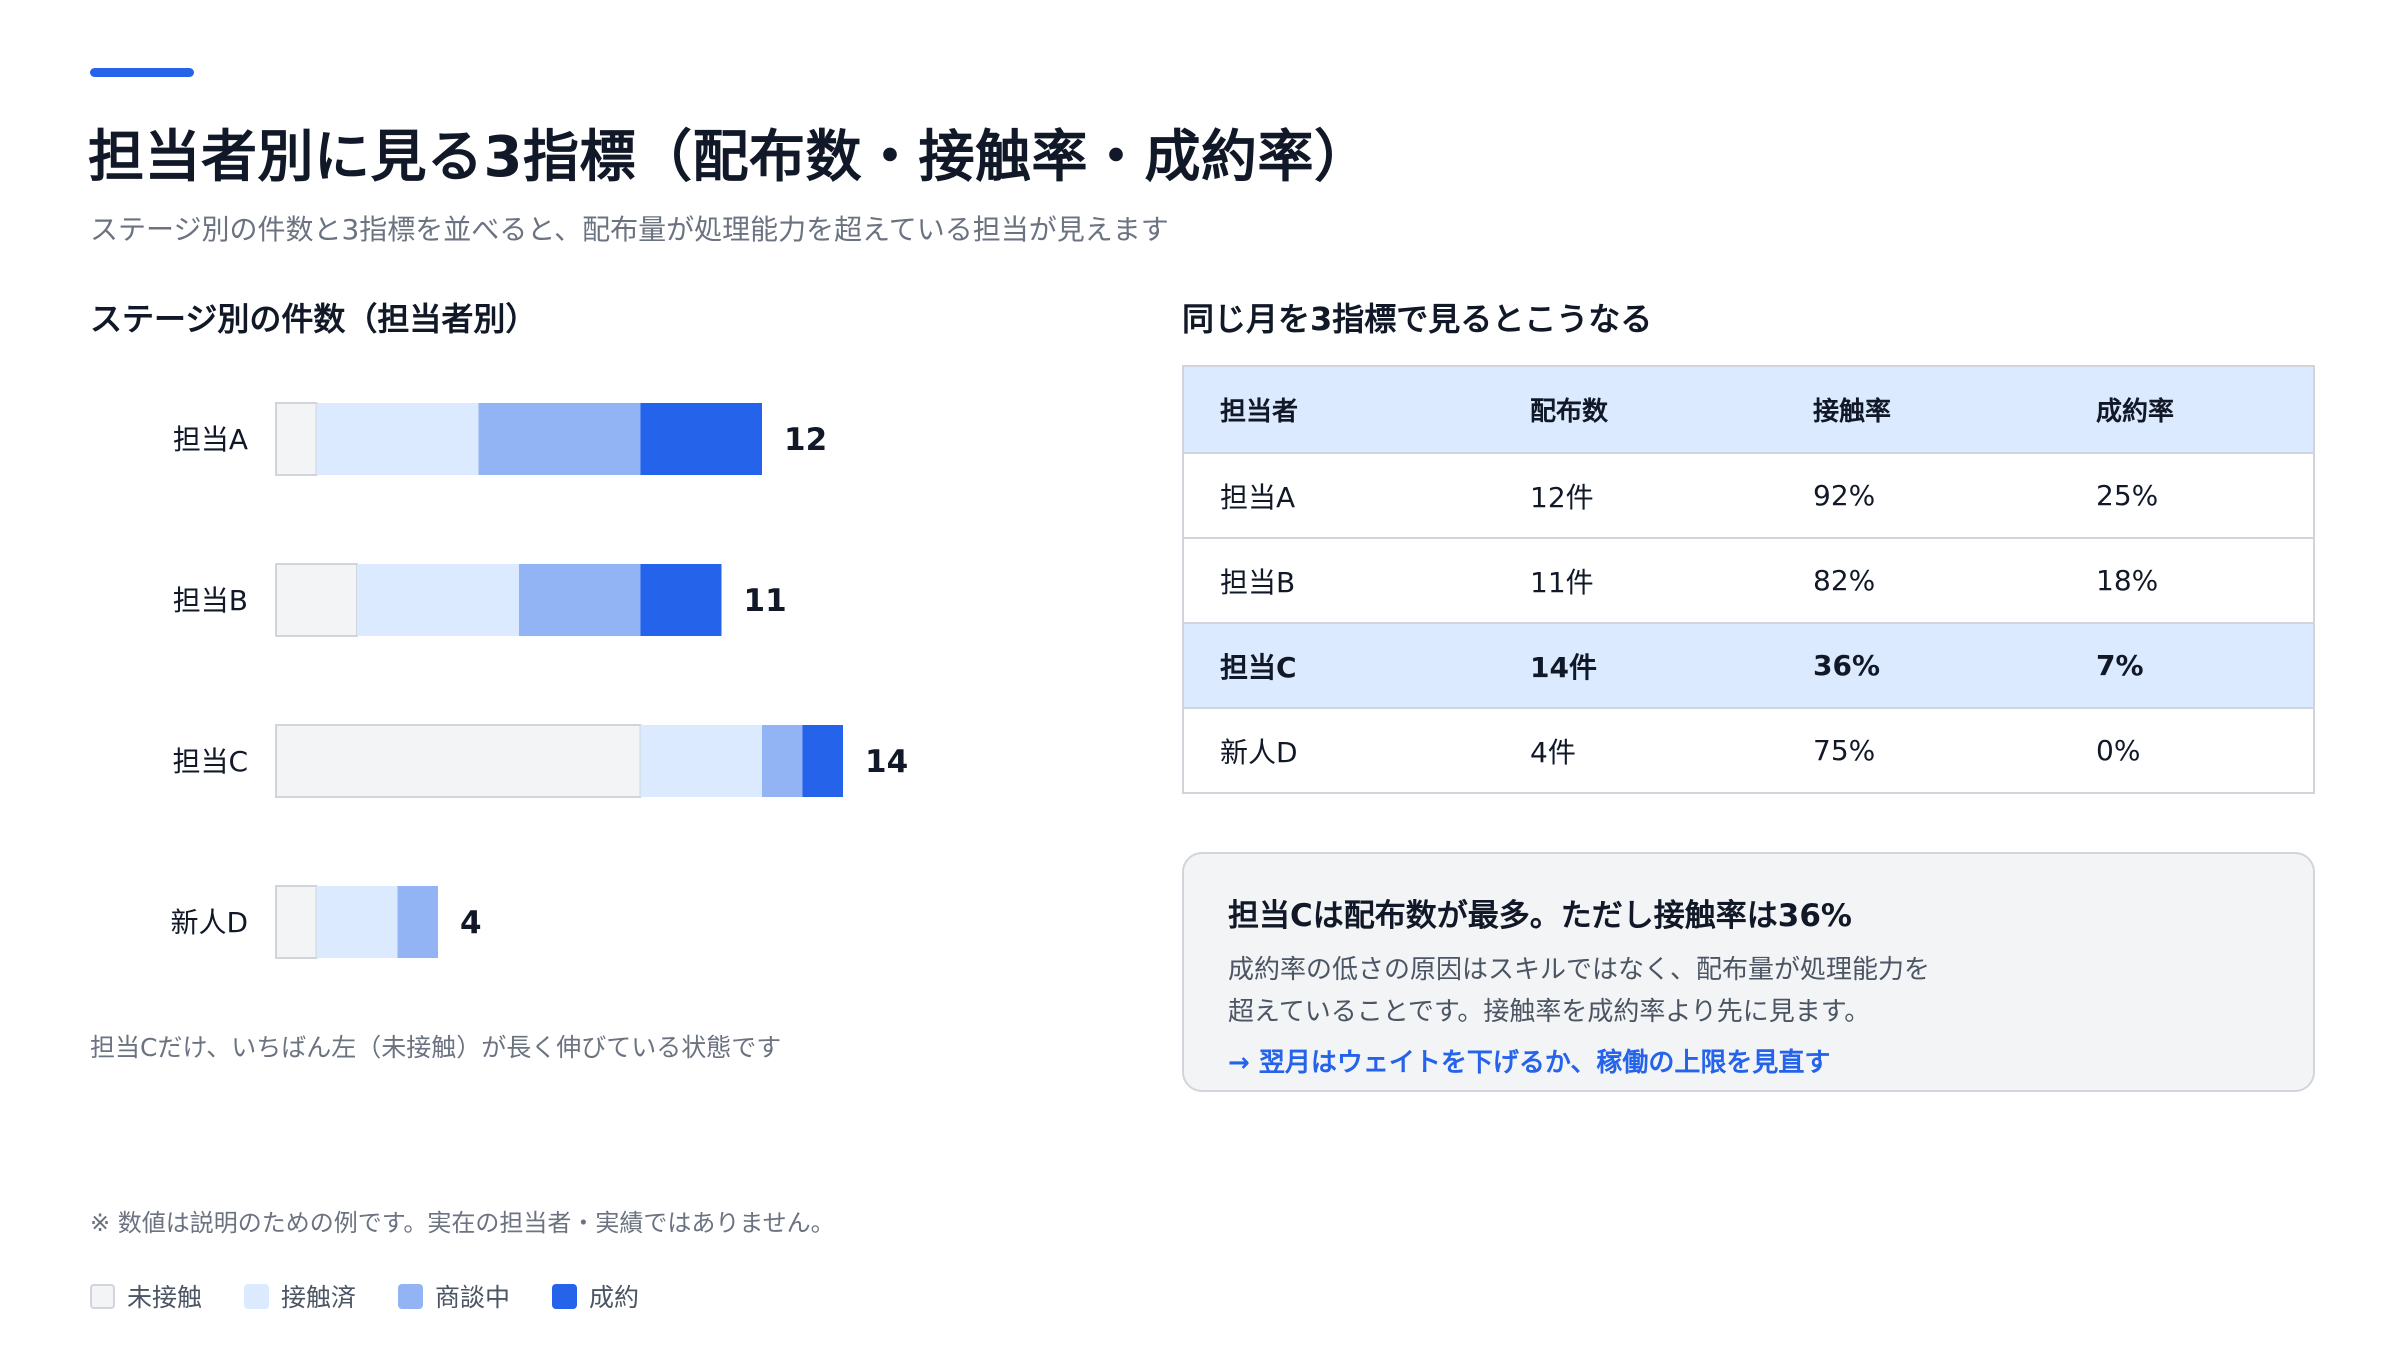  Describe the element at coordinates (165, 1297) in the screenshot. I see `legend-label: 未接触` at that location.